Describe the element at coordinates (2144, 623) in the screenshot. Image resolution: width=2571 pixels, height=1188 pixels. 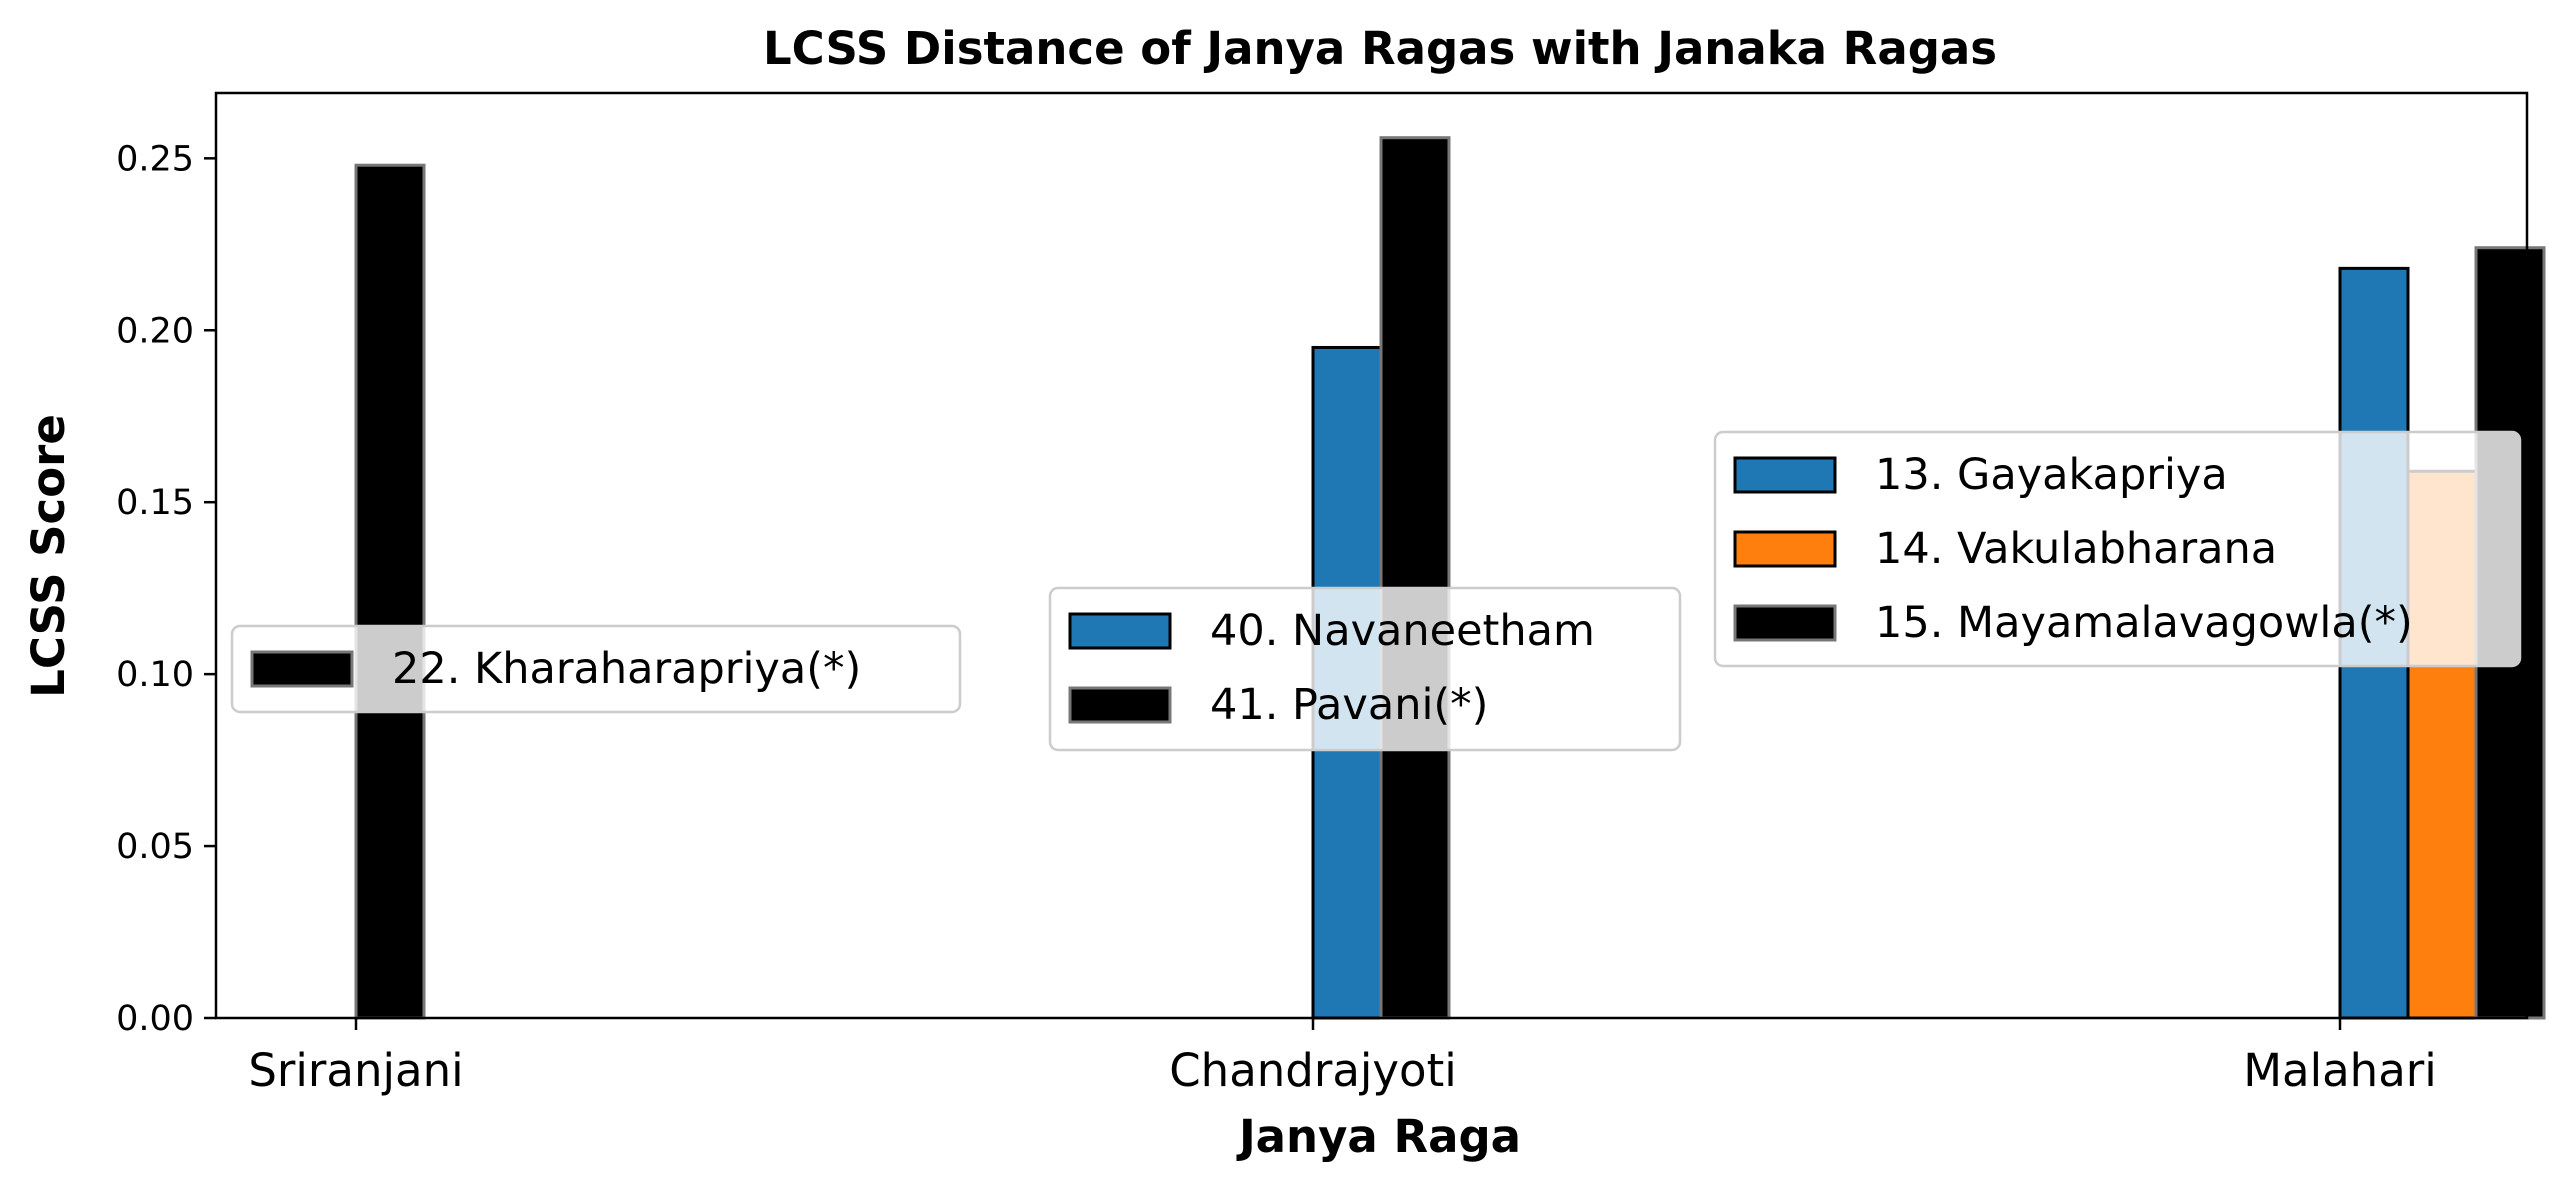
I see `legend-label: 15. Mayamalavagowla(*)` at that location.